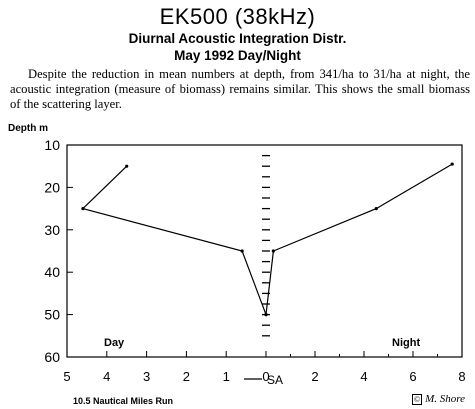 The width and height of the screenshot is (475, 409). Describe the element at coordinates (445, 399) in the screenshot. I see `signature-text: M. Shore` at that location.